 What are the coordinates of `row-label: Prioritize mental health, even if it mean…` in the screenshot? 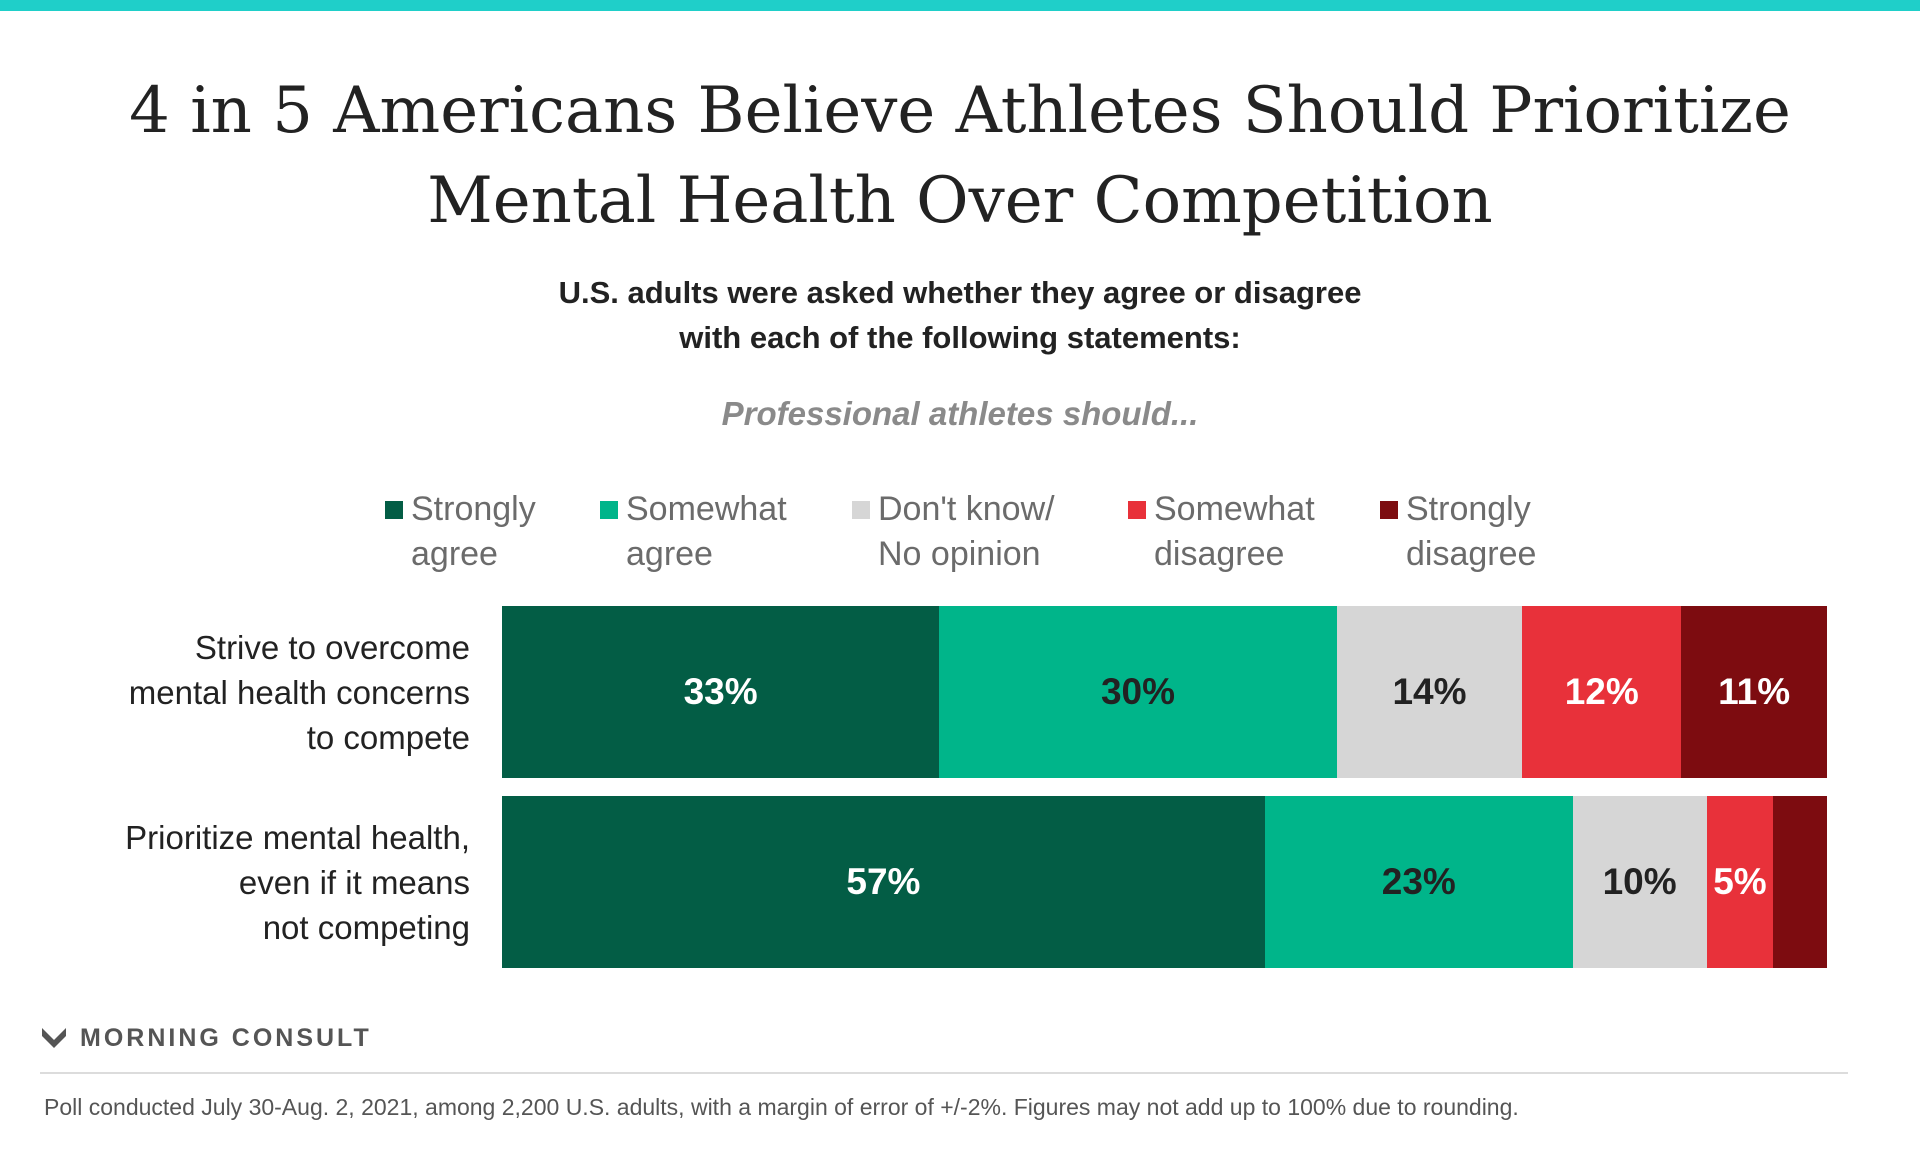 It's located at (255, 882).